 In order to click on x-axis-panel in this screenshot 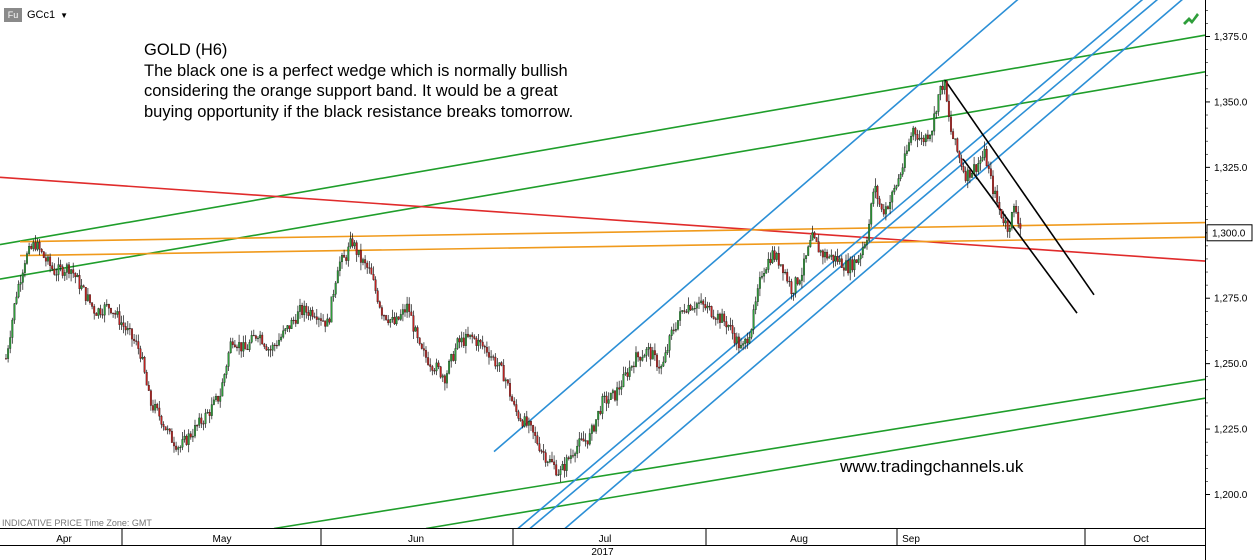, I will do `click(602, 544)`.